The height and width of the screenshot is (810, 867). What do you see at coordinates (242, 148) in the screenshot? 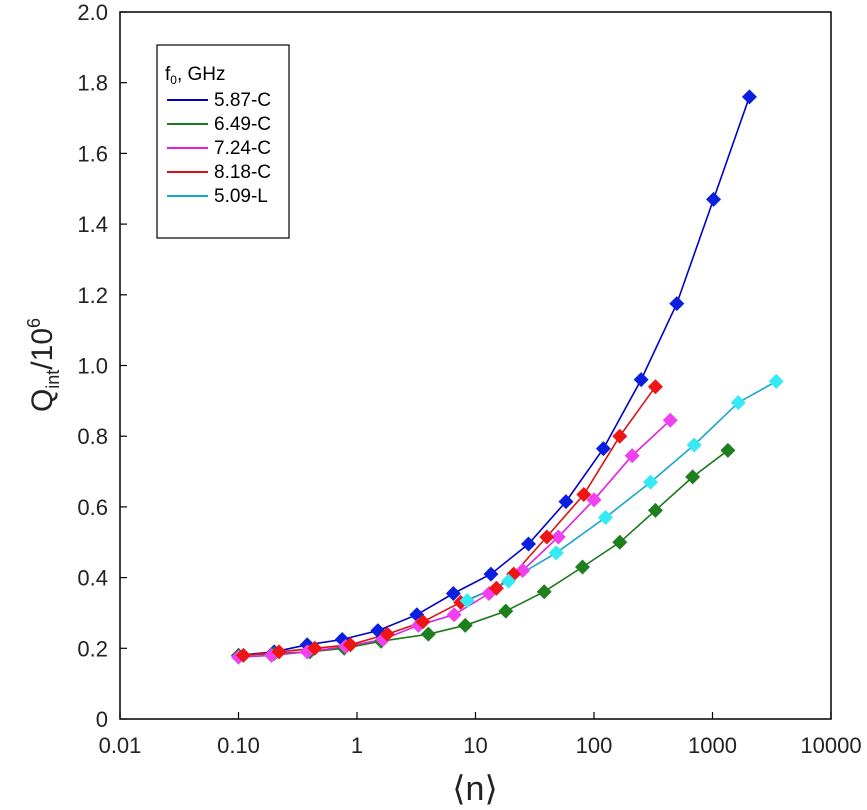
I see `legend-label: 7.24-C` at bounding box center [242, 148].